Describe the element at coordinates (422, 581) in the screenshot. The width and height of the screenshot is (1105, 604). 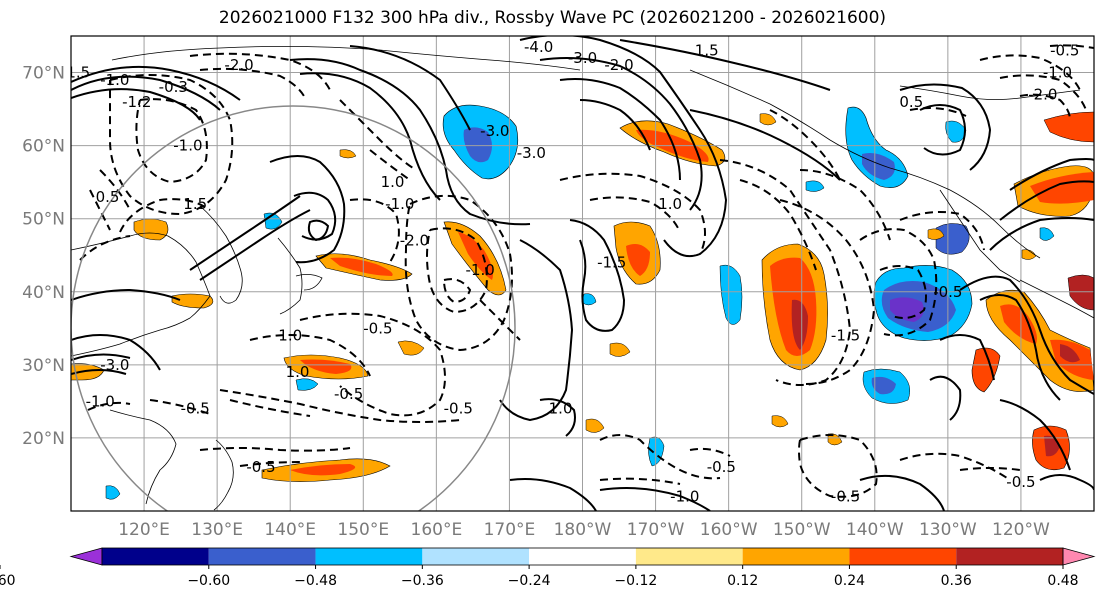
I see `colorbar-tick-label: −0.36` at that location.